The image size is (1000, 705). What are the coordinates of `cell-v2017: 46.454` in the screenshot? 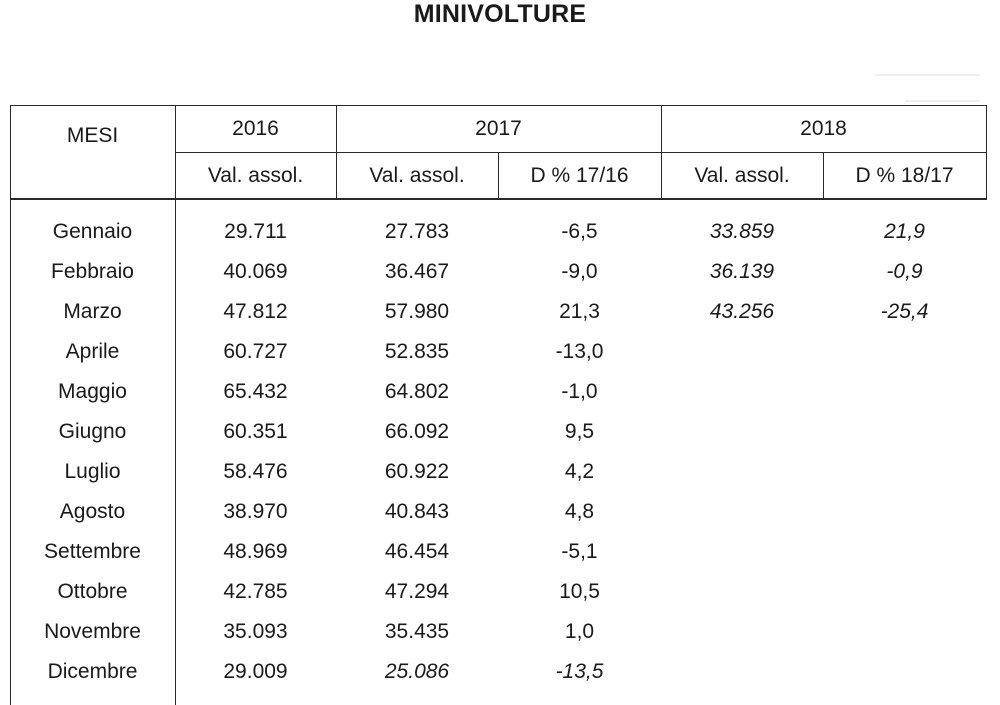 It's located at (417, 551).